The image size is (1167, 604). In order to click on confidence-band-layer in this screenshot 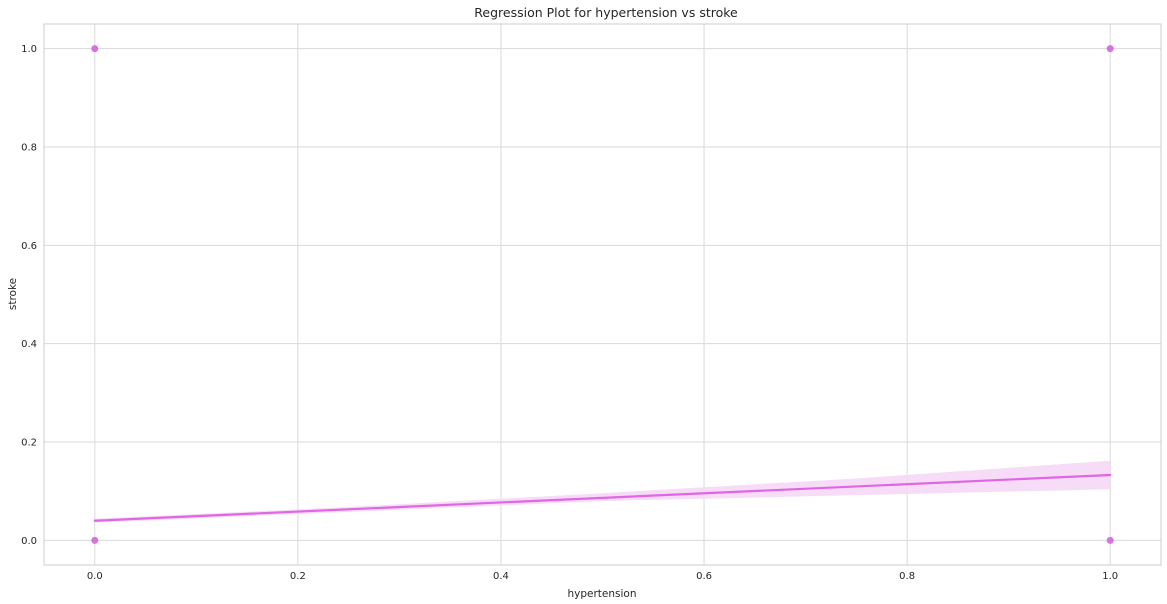, I will do `click(602, 491)`.